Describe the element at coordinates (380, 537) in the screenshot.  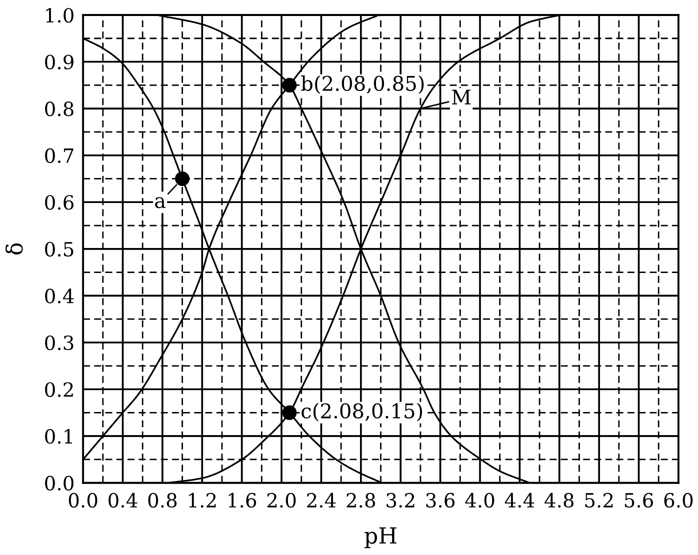
I see `x-axis-title: pH` at that location.